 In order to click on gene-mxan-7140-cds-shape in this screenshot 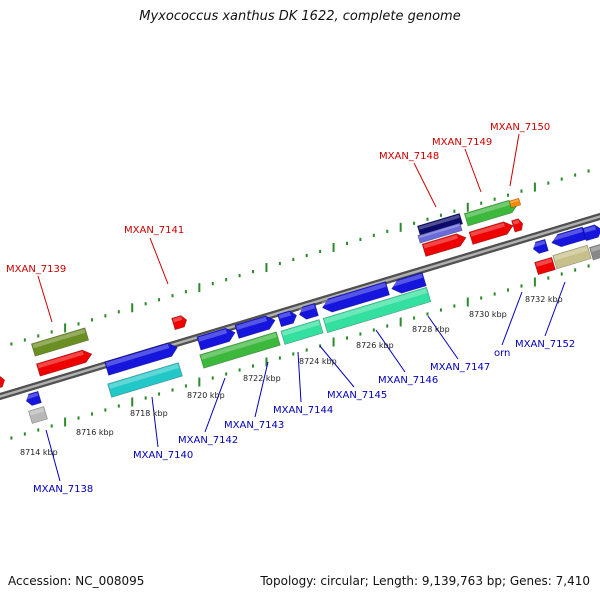, I will do `click(145, 380)`.